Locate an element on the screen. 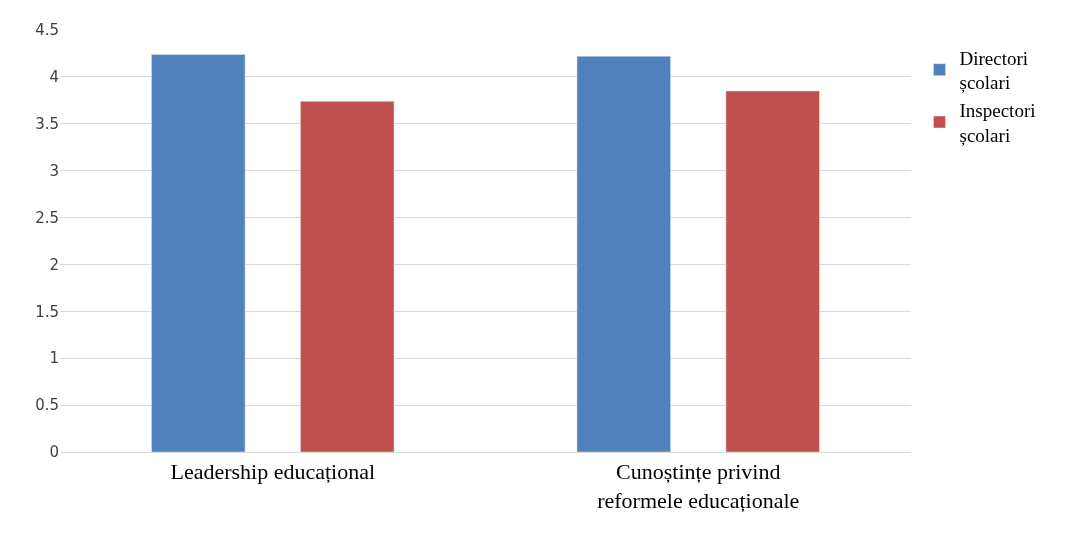  y-tick-label: 2 is located at coordinates (54, 264).